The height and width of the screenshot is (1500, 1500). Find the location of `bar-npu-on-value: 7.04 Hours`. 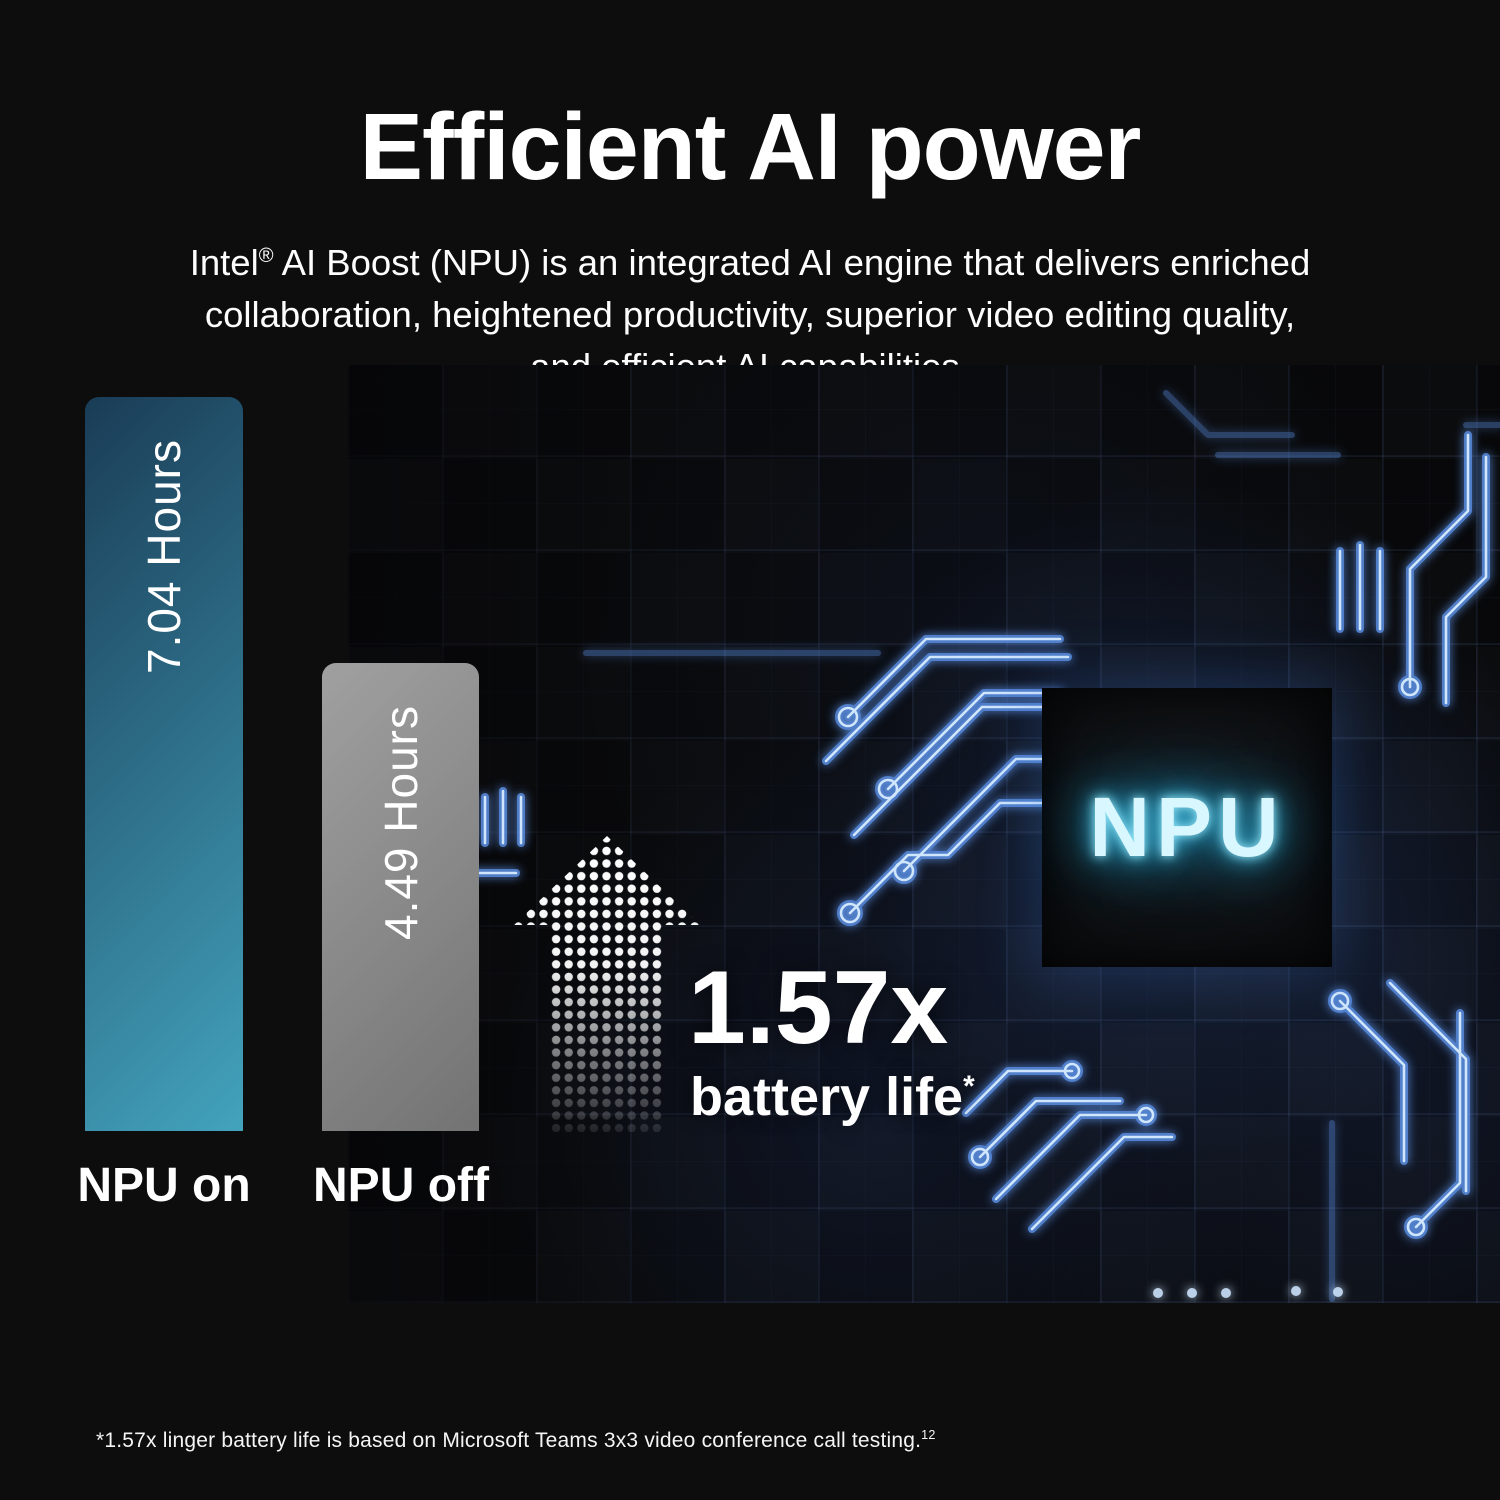

bar-npu-on-value: 7.04 Hours is located at coordinates (164, 557).